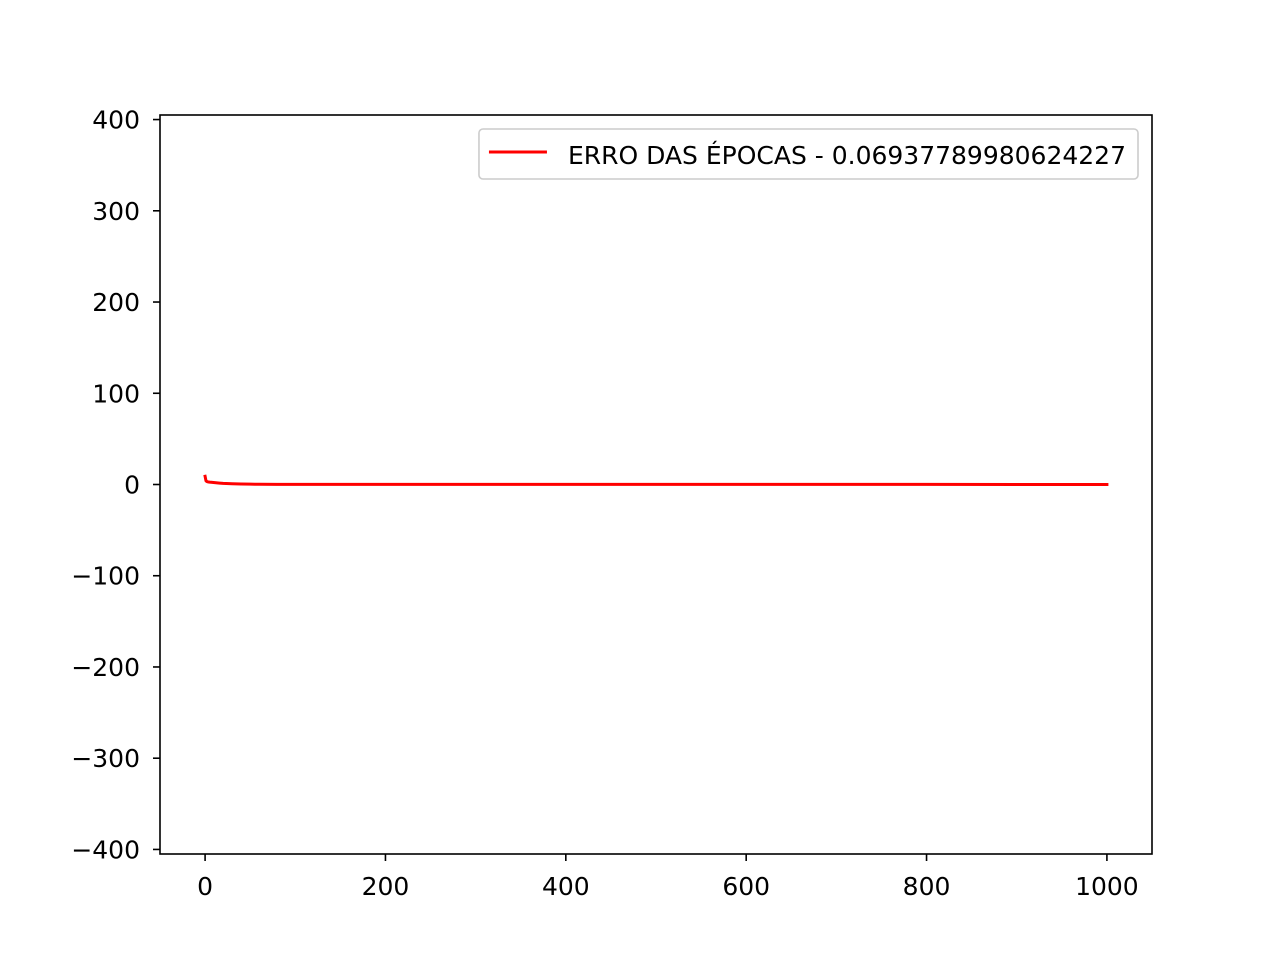  Describe the element at coordinates (105, 758) in the screenshot. I see `y-tick-label: −300` at that location.